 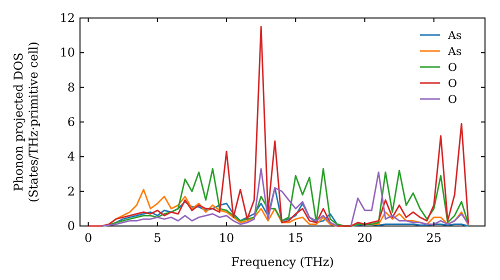 What do you see at coordinates (26, 122) in the screenshot?
I see `y-axis-title: Phonon projected DOS (States/THz·primitive cell)` at bounding box center [26, 122].